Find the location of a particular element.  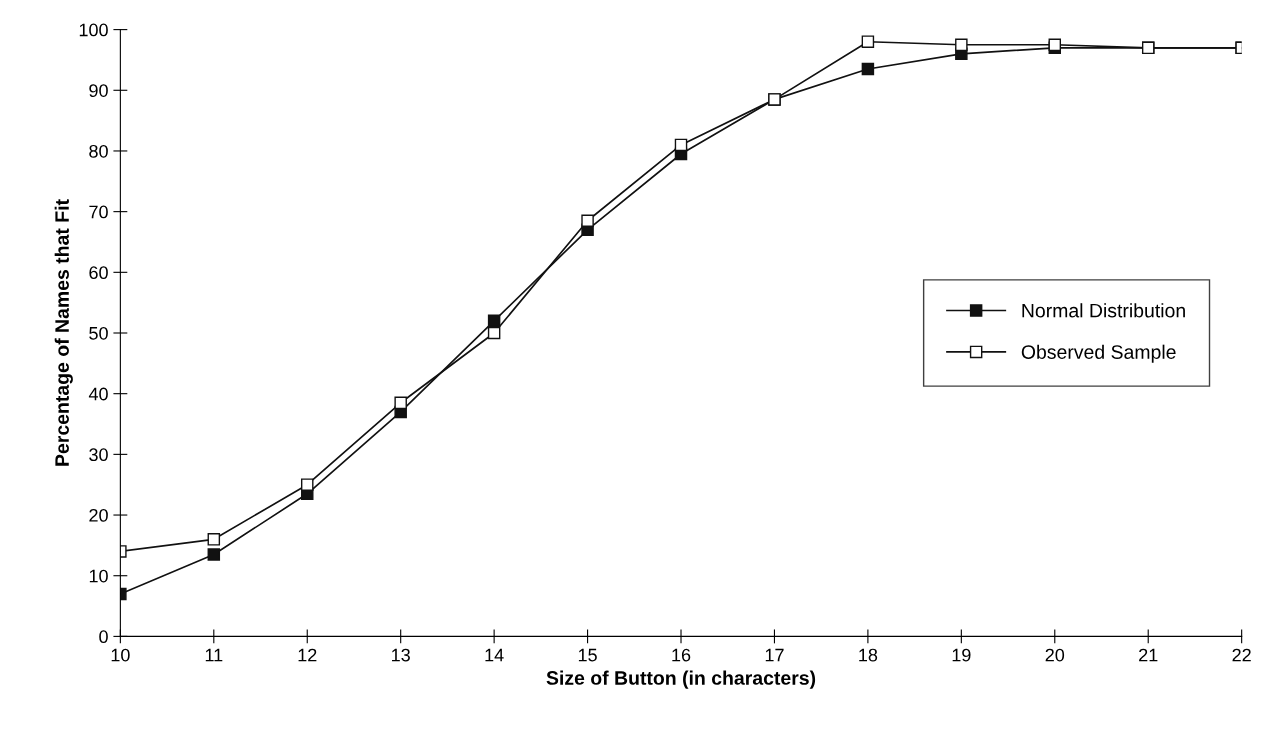

x-tick-label: 20 is located at coordinates (1055, 655).